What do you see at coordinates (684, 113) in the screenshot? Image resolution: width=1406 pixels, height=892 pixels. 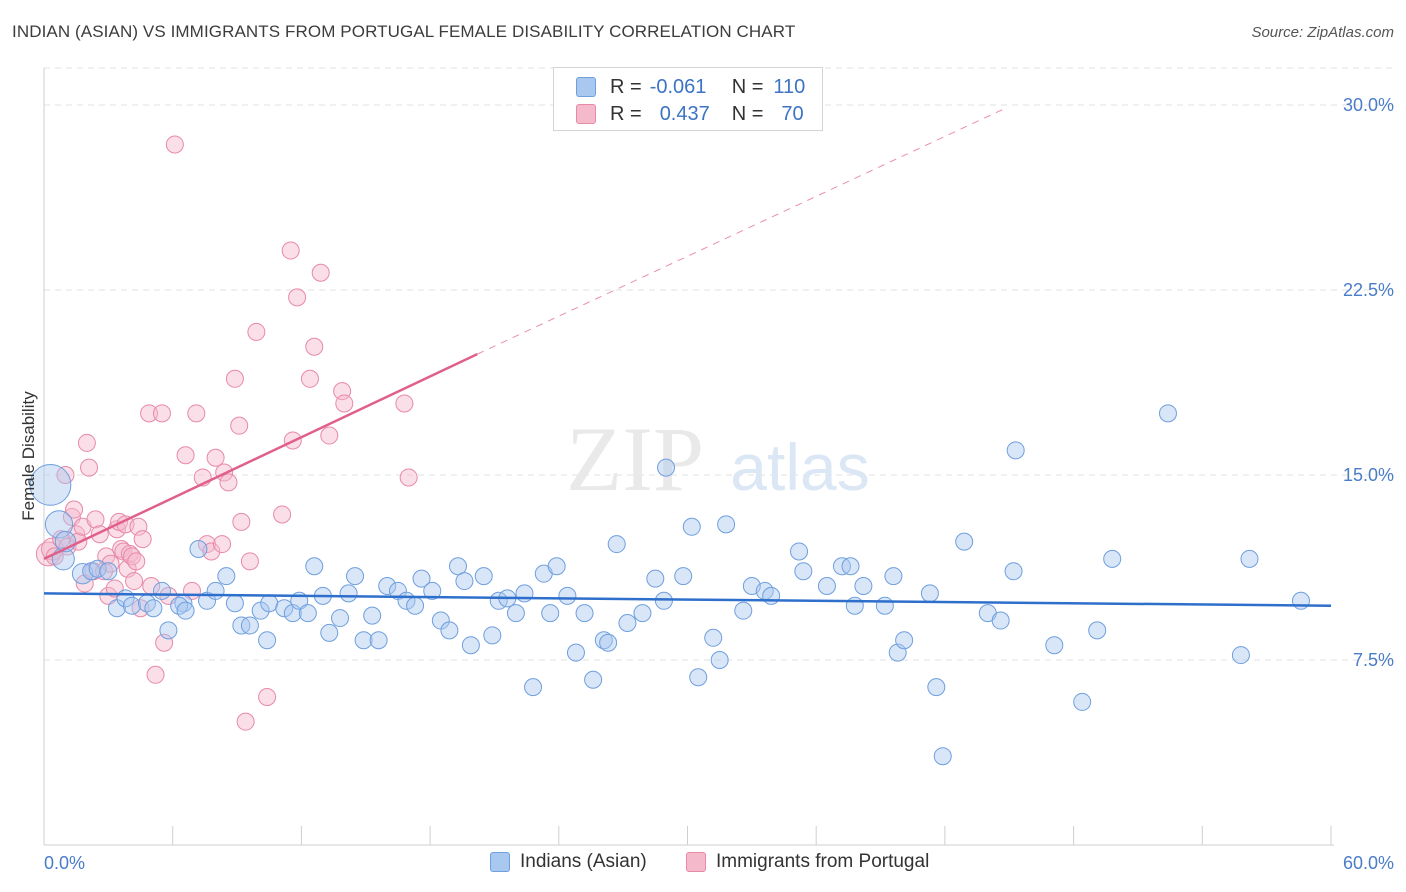 I see `legend-r-value-2: 0.437` at bounding box center [684, 113].